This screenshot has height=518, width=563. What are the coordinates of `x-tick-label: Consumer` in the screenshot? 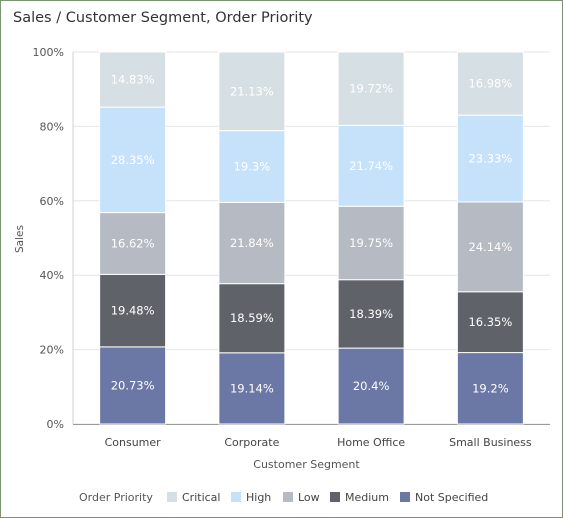 It's located at (133, 442).